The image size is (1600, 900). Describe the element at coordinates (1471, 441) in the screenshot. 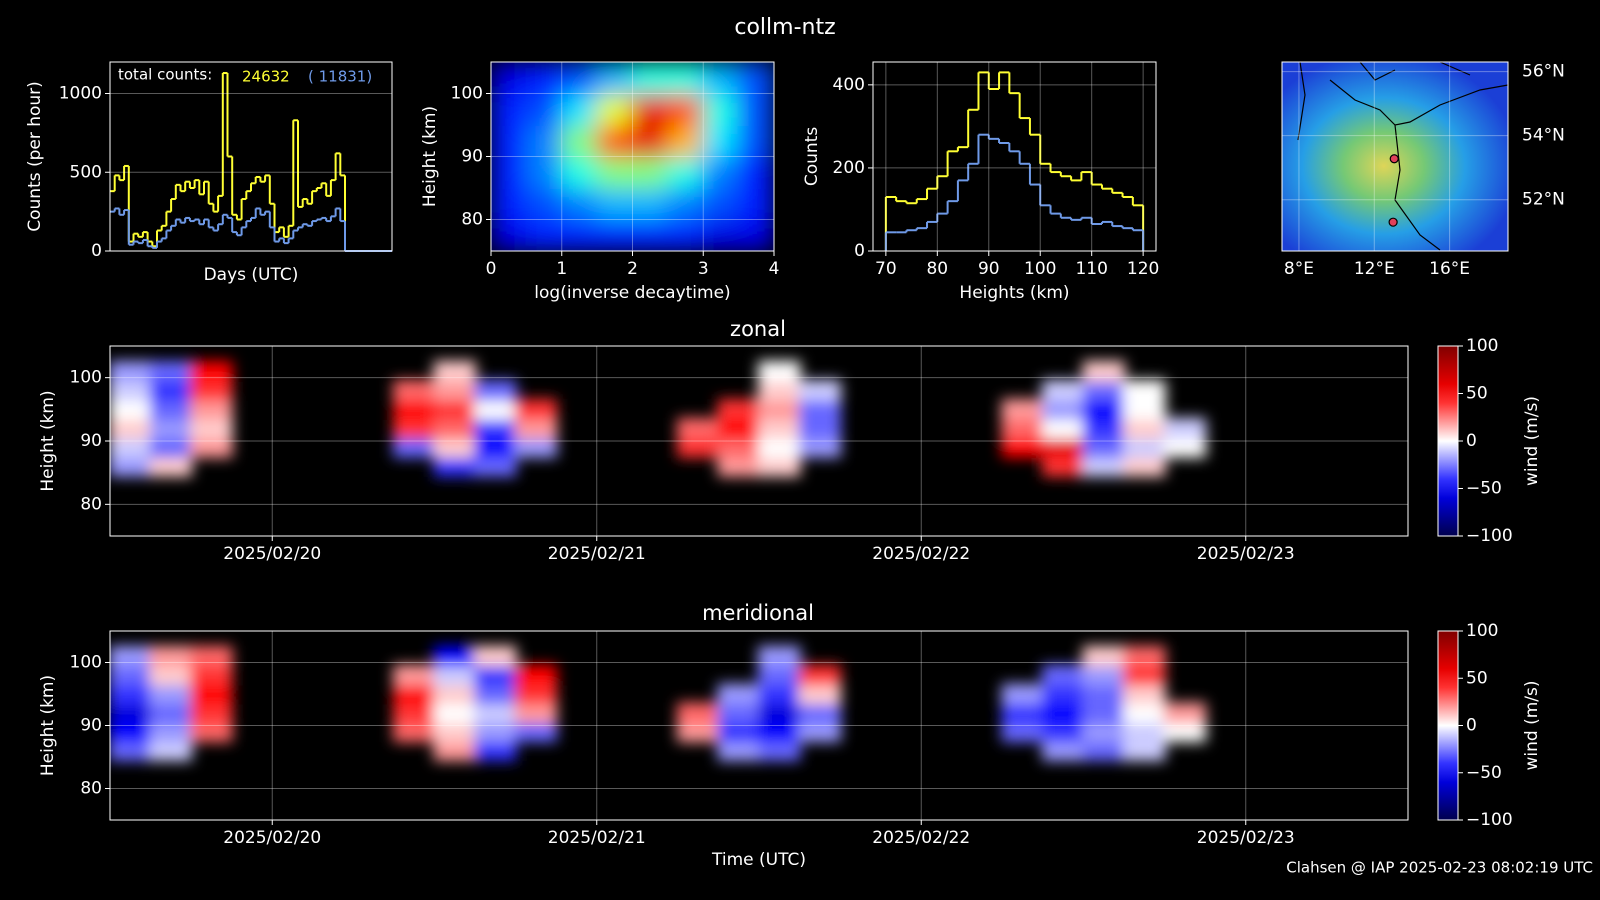

I see `colorbar-tick-label: 0` at that location.